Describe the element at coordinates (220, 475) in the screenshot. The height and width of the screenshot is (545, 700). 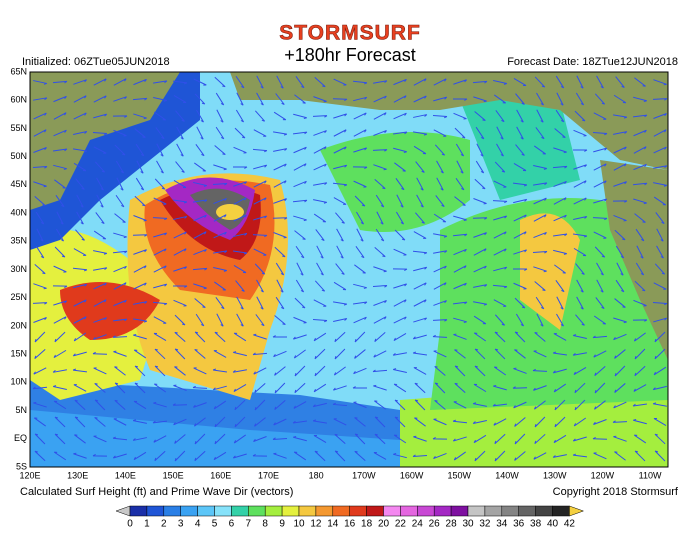
I see `lon-label: 160E` at that location.